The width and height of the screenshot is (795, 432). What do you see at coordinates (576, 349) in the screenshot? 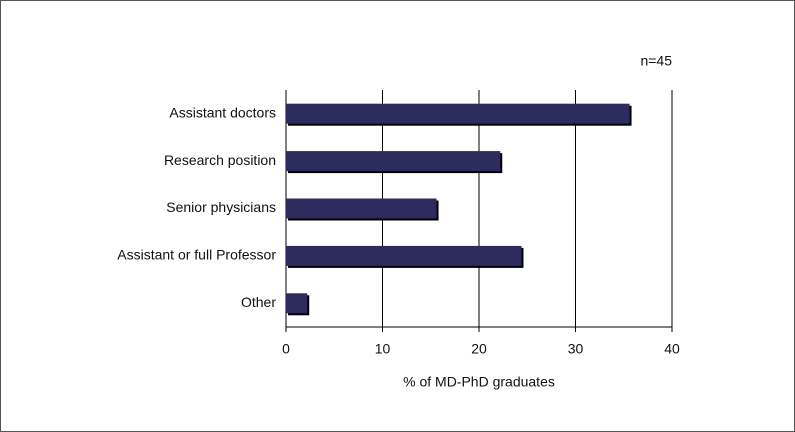
I see `x-tick-label: 30` at bounding box center [576, 349].